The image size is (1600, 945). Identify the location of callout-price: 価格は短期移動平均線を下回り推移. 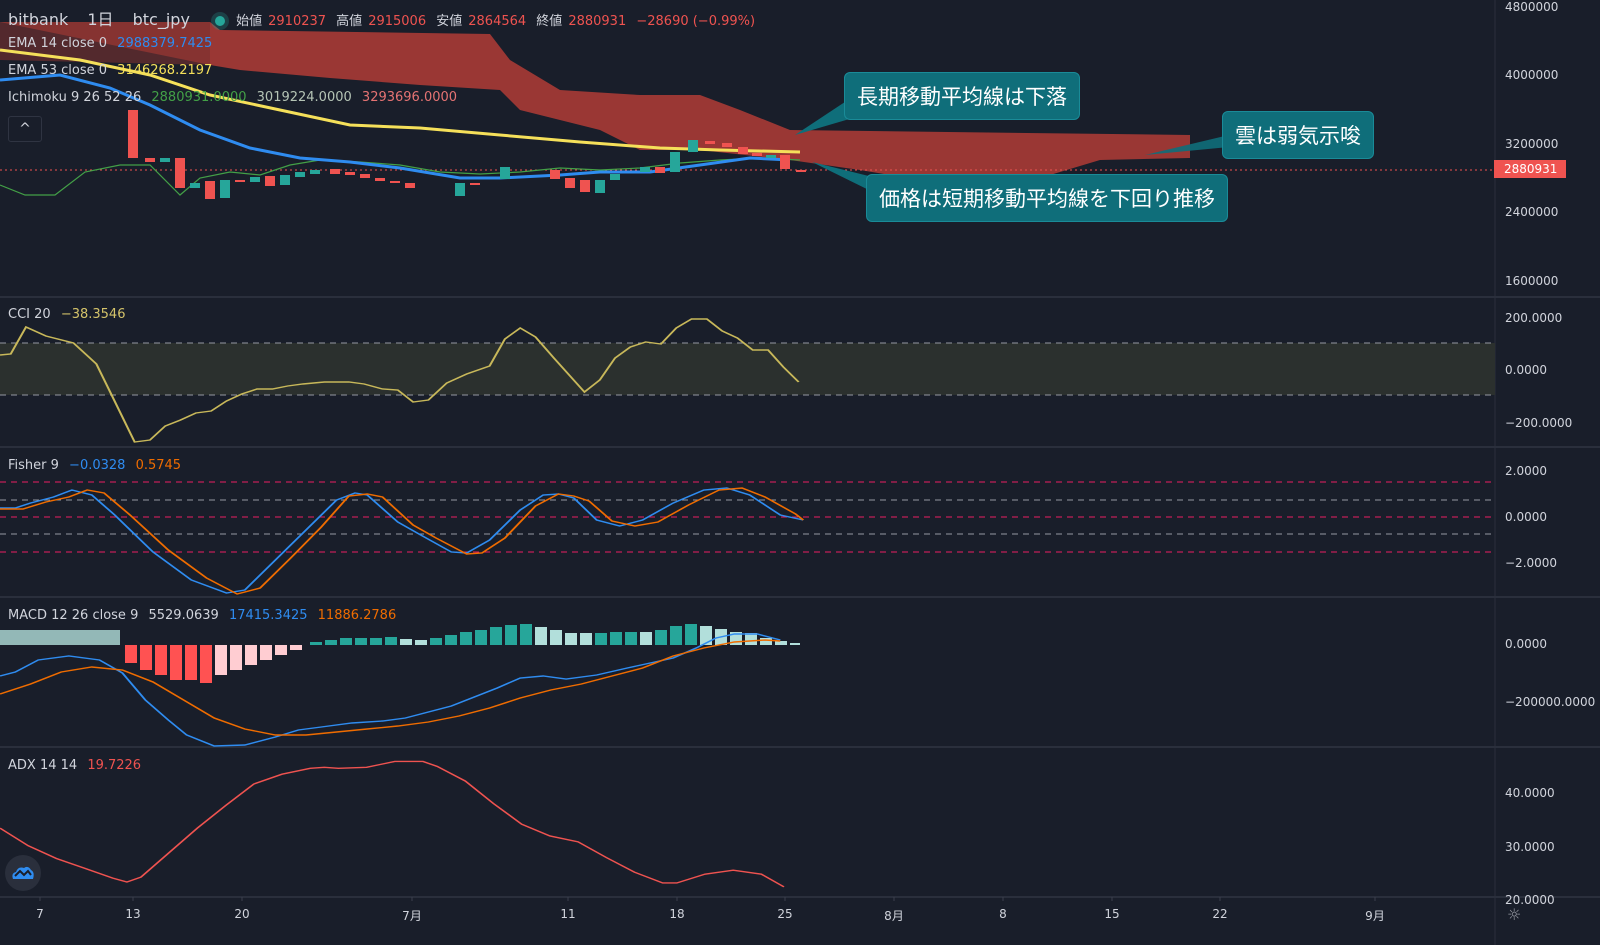
(1047, 198).